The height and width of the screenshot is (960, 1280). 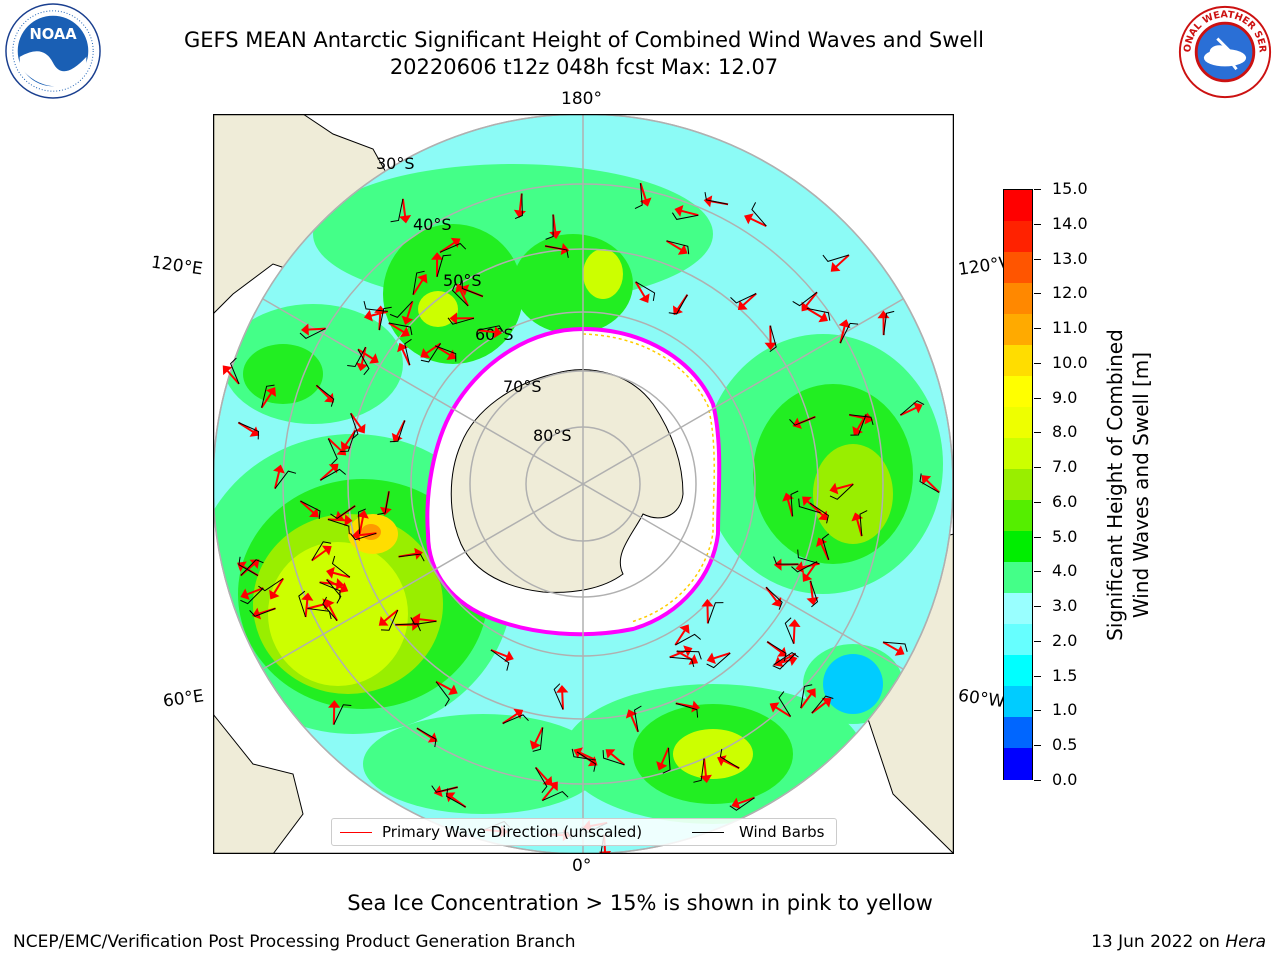 What do you see at coordinates (782, 832) in the screenshot?
I see `legend-label-barbs: Wind Barbs` at bounding box center [782, 832].